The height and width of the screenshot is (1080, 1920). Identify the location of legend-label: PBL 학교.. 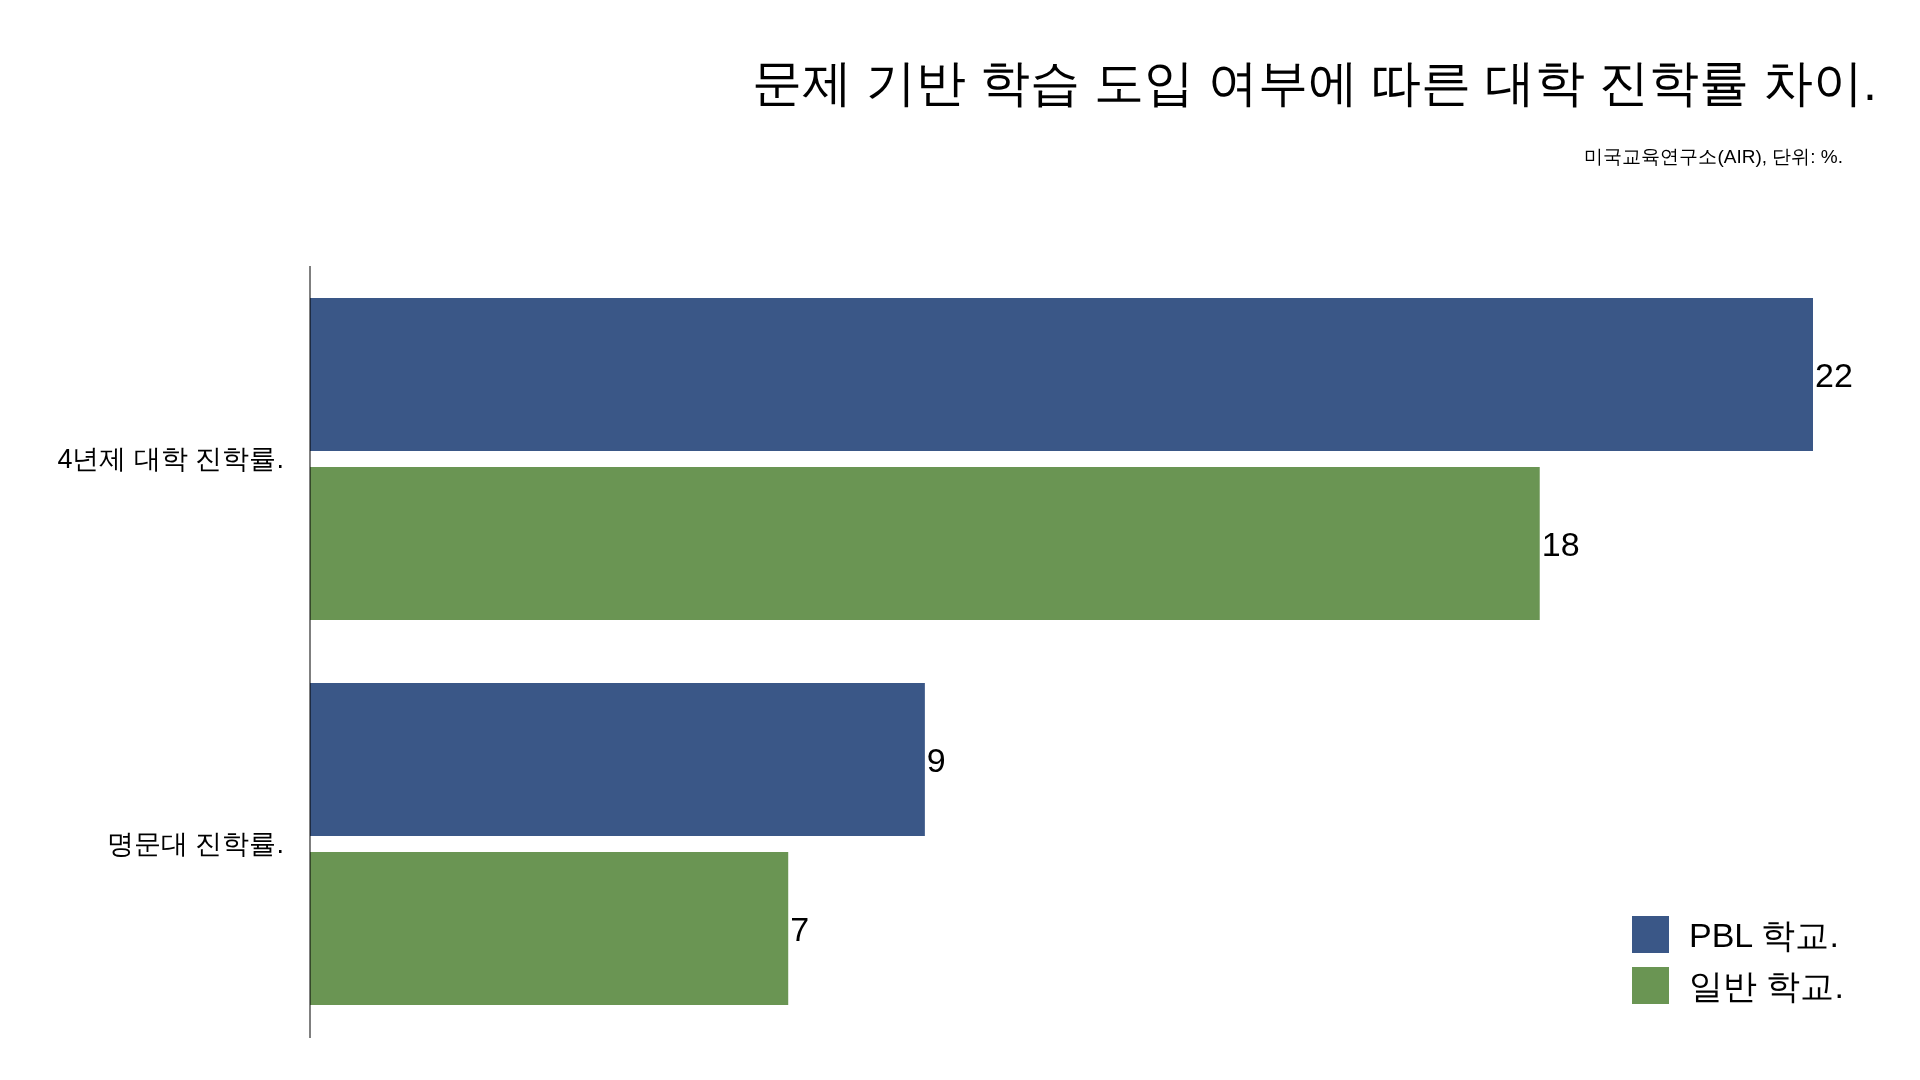
(1764, 935).